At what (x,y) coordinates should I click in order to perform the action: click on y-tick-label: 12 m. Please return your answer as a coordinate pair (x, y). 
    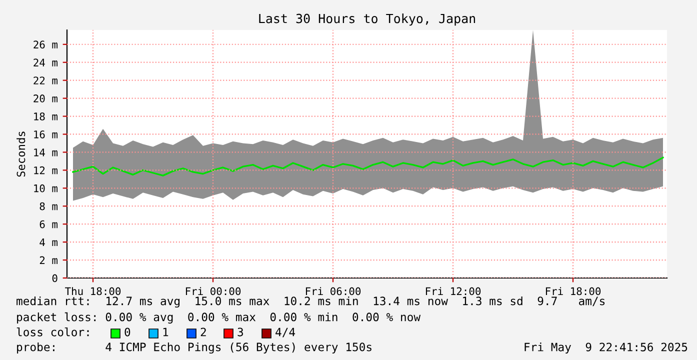
    Looking at the image, I should click on (46, 170).